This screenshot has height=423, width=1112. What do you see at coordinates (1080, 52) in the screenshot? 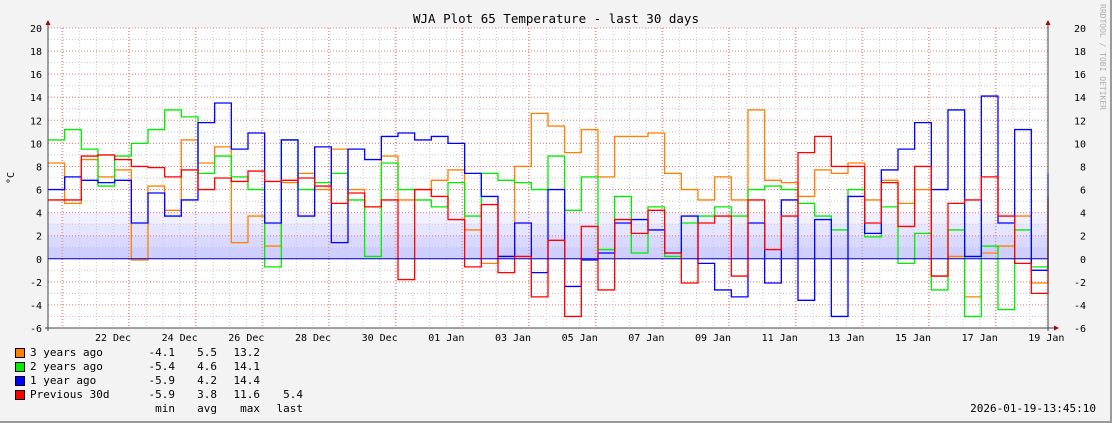
I see `y-tick-label-right: 18` at bounding box center [1080, 52].